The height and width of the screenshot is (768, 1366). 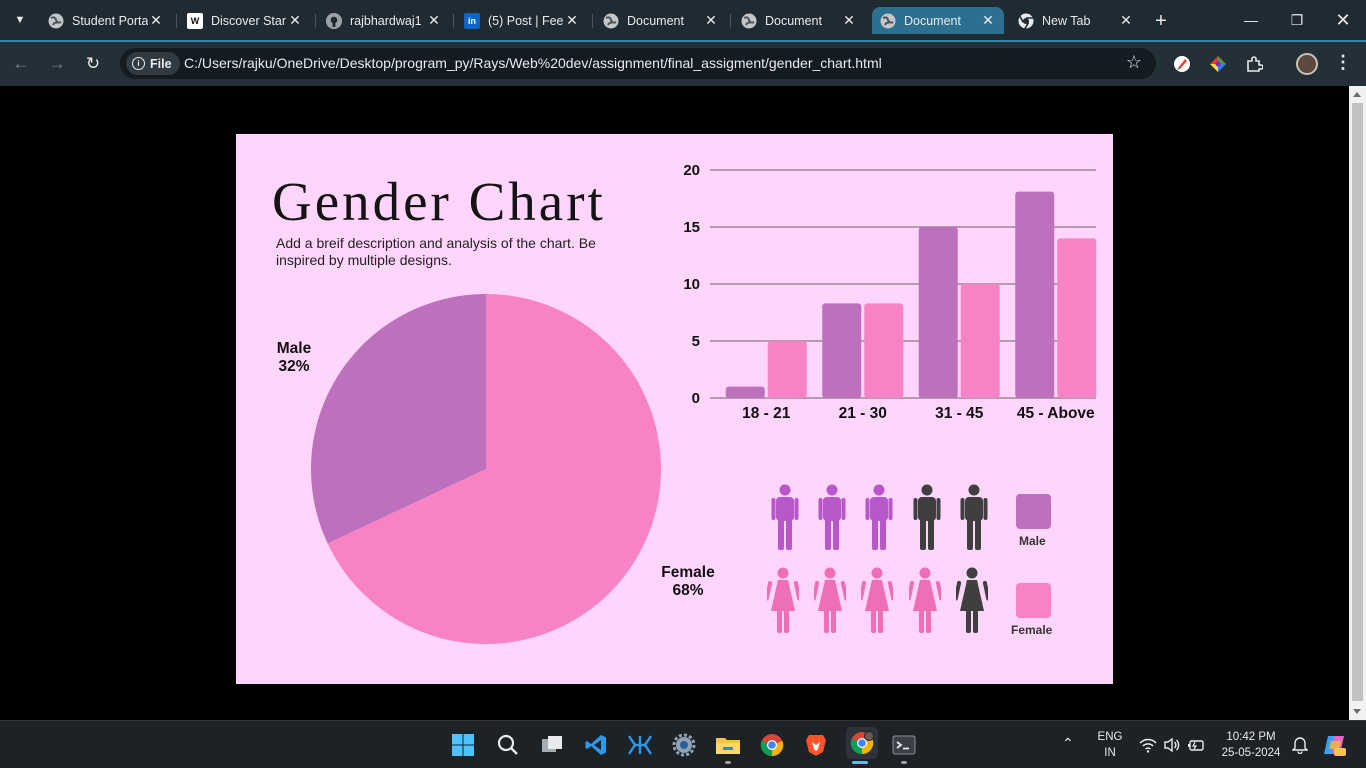 What do you see at coordinates (508, 745) in the screenshot?
I see `search-icon` at bounding box center [508, 745].